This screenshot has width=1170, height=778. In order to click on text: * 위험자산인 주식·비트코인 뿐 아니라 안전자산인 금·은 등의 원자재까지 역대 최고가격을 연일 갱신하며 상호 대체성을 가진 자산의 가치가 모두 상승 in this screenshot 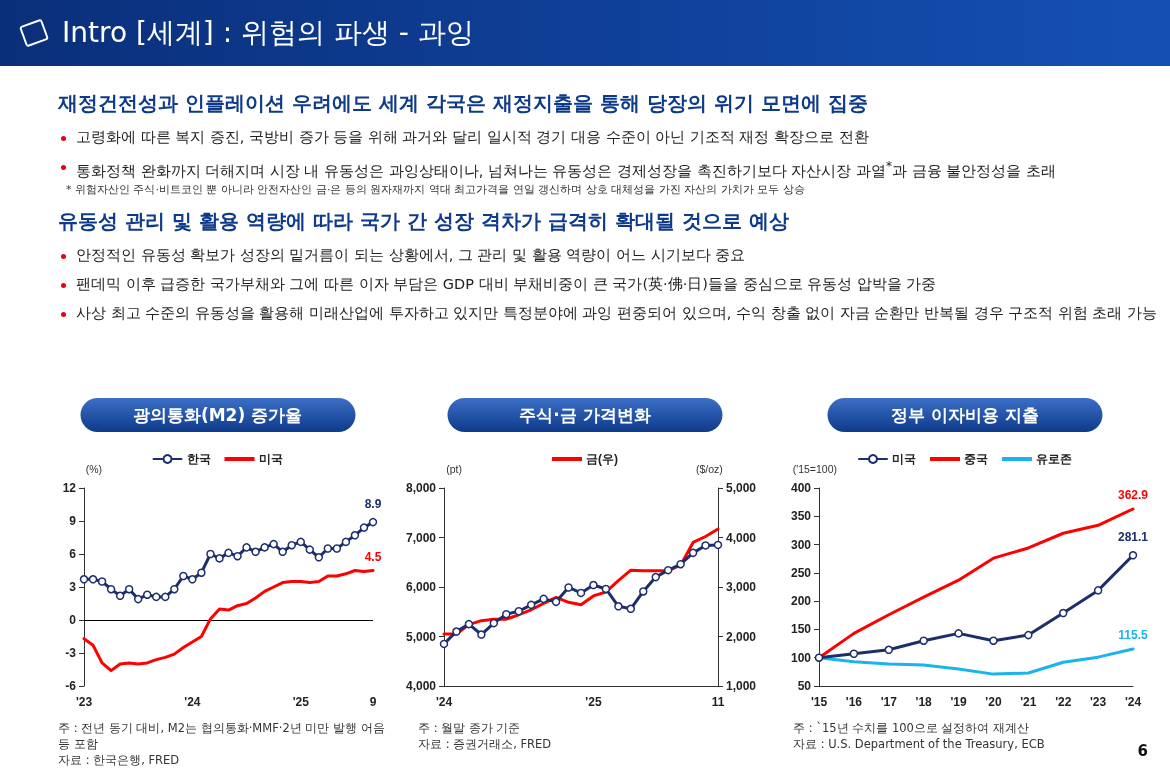, I will do `click(435, 189)`.